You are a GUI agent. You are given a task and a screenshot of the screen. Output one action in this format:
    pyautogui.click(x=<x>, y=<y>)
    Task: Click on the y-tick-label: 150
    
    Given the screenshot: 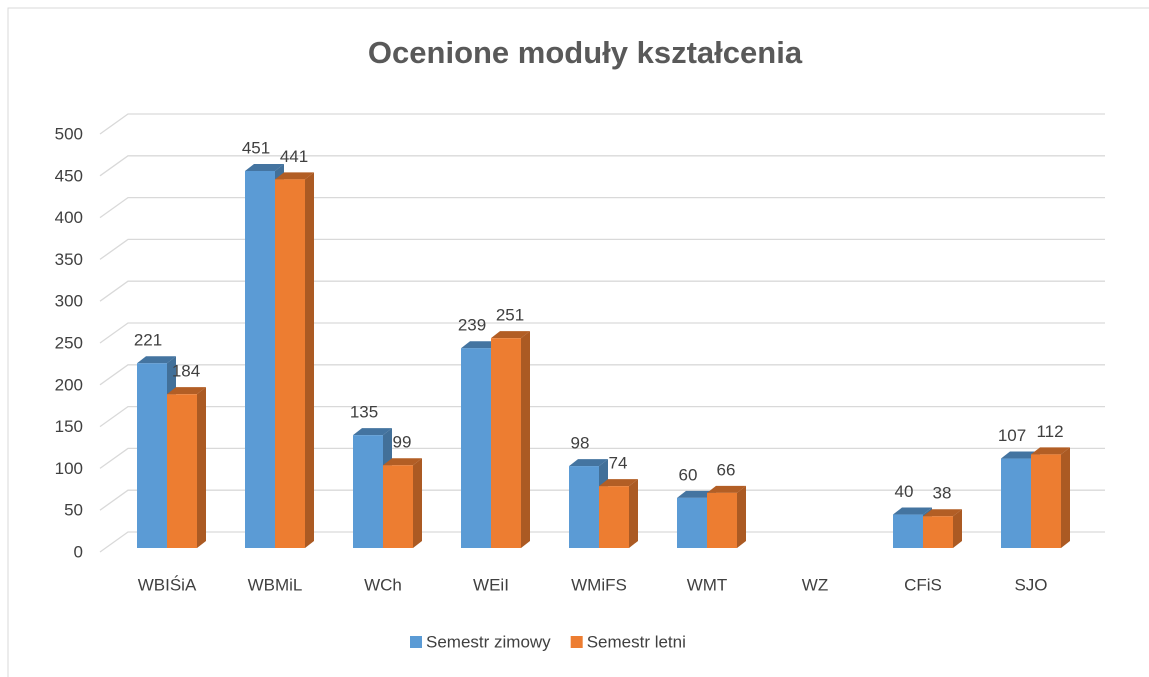 What is the action you would take?
    pyautogui.click(x=69, y=426)
    